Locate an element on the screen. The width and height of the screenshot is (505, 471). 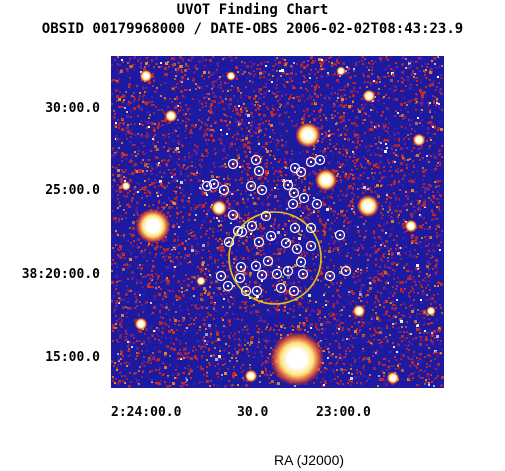
source-markers is located at coordinates (276, 225).